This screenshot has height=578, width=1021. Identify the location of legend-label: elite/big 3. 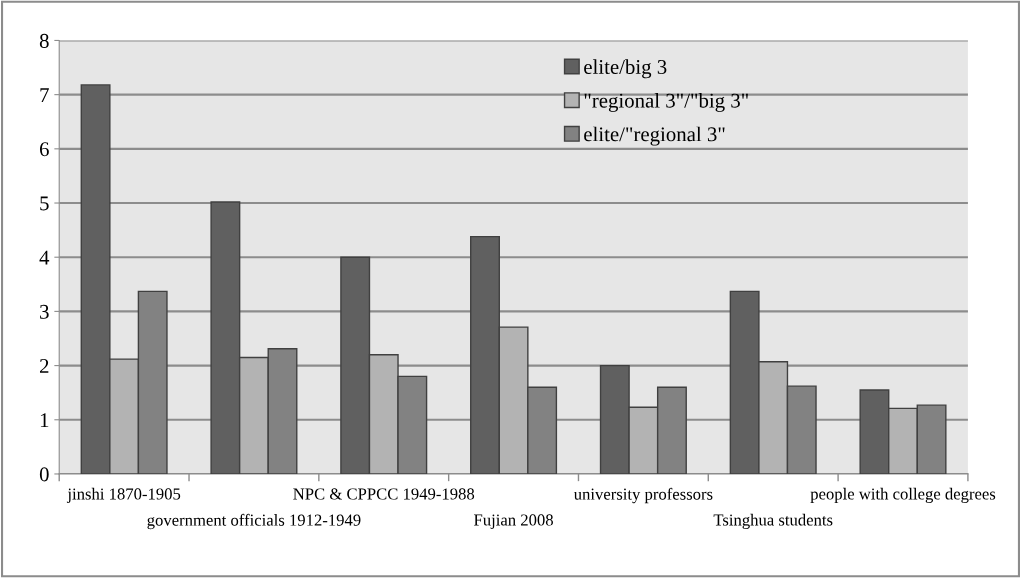
(625, 69).